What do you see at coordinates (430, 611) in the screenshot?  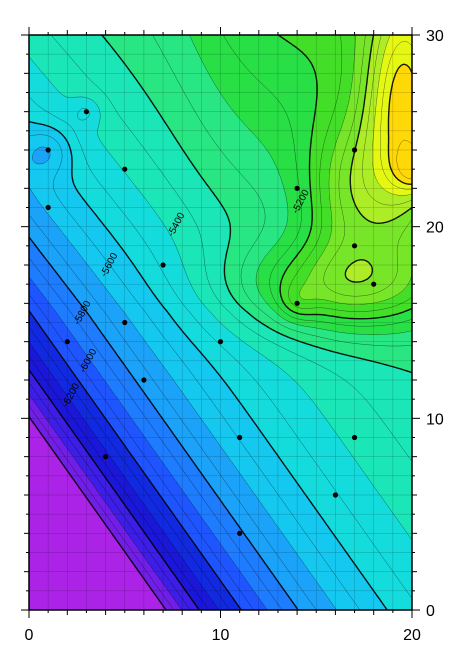 I see `y-tick-label: 0` at bounding box center [430, 611].